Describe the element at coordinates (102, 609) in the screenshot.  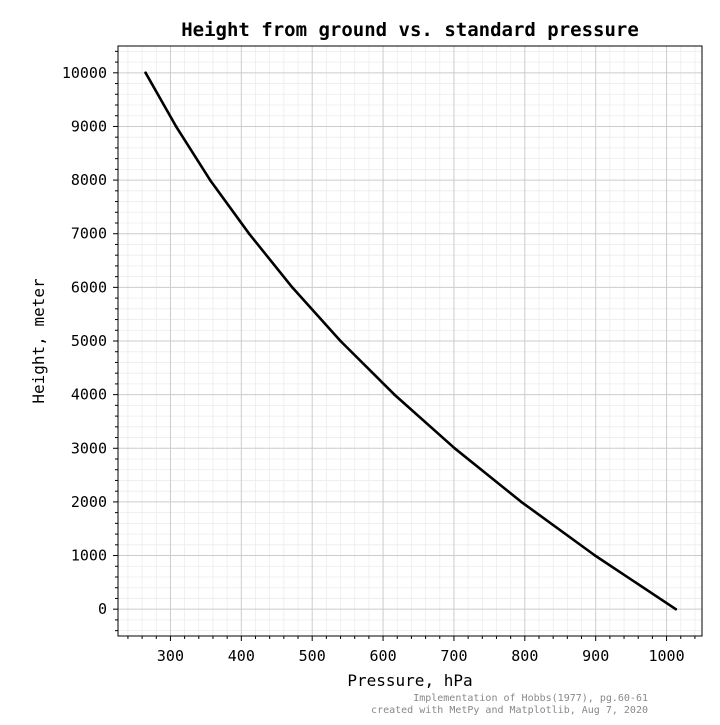
I see `y-tick-label: 0` at that location.